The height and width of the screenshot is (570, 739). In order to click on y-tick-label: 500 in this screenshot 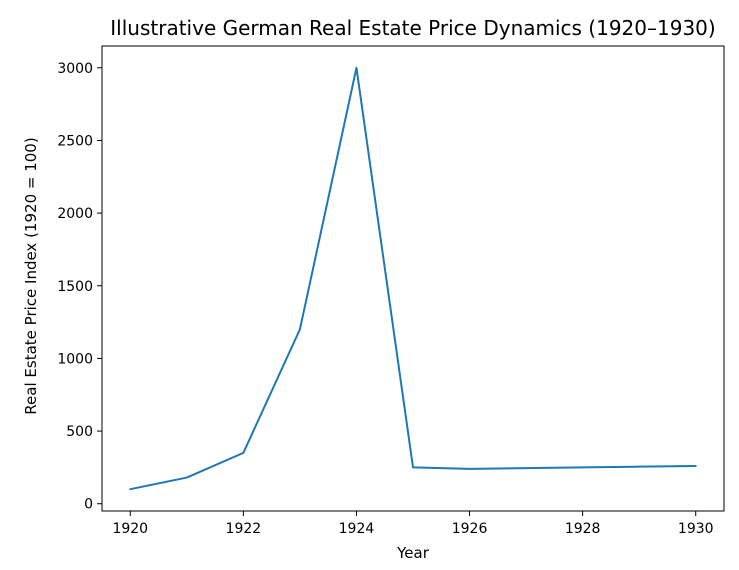, I will do `click(79, 432)`.